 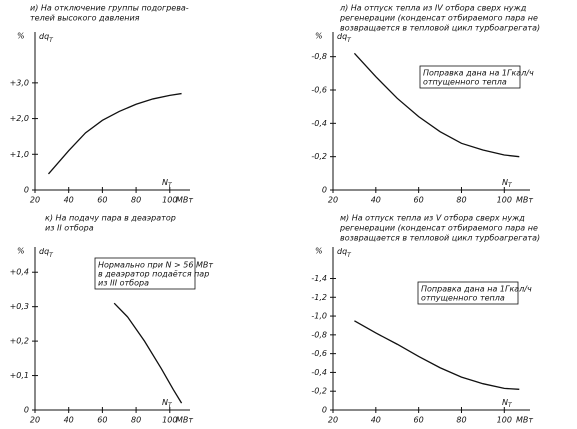 I want to click on y-tick-label: -1,0, so click(x=319, y=316).